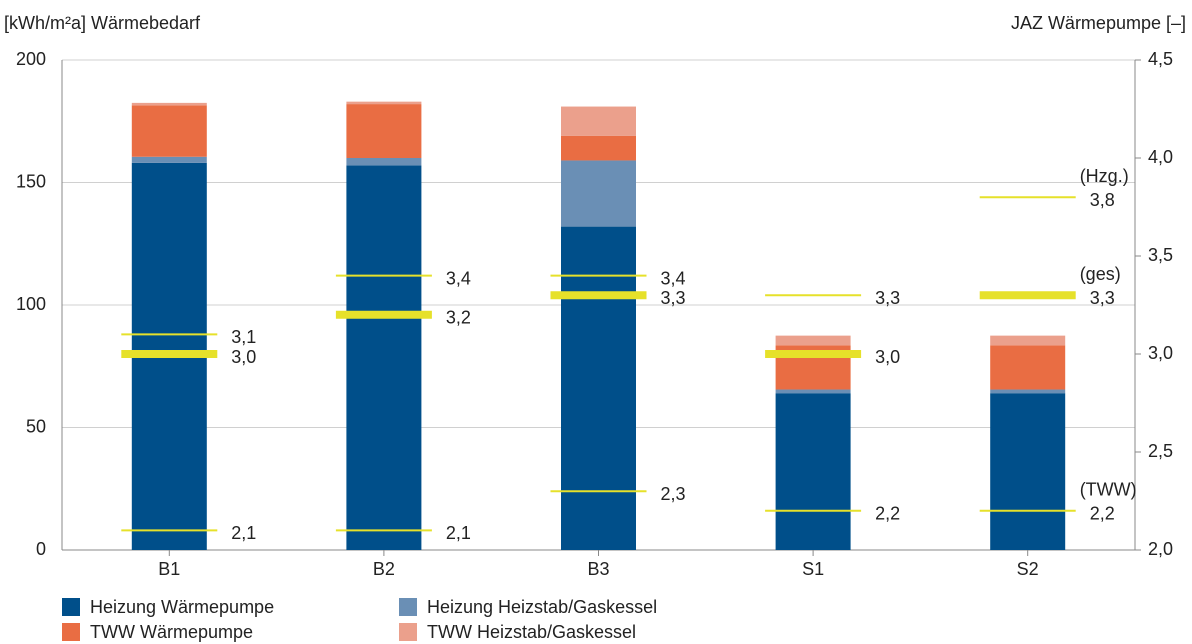  I want to click on jaz-value-label: 3,2, so click(458, 318).